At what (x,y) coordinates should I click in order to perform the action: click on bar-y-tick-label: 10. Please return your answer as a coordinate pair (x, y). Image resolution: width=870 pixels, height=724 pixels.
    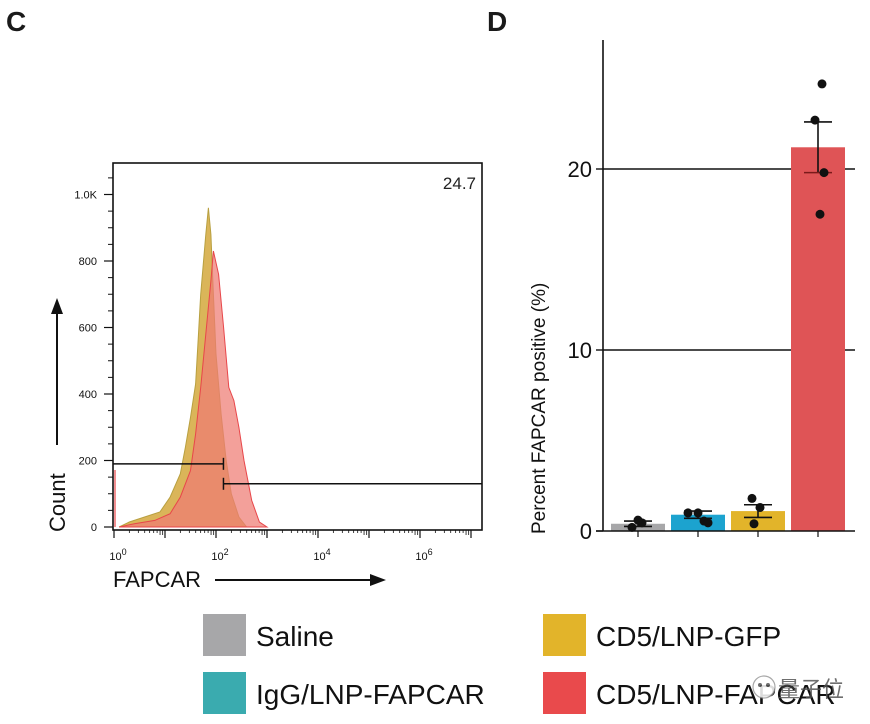
    Looking at the image, I should click on (580, 350).